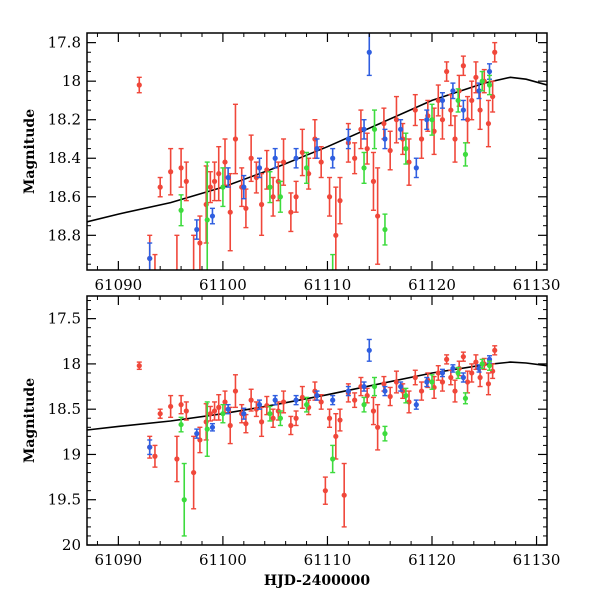 The width and height of the screenshot is (600, 600). What do you see at coordinates (328, 285) in the screenshot?
I see `top-x-tick-label: 61110` at bounding box center [328, 285].